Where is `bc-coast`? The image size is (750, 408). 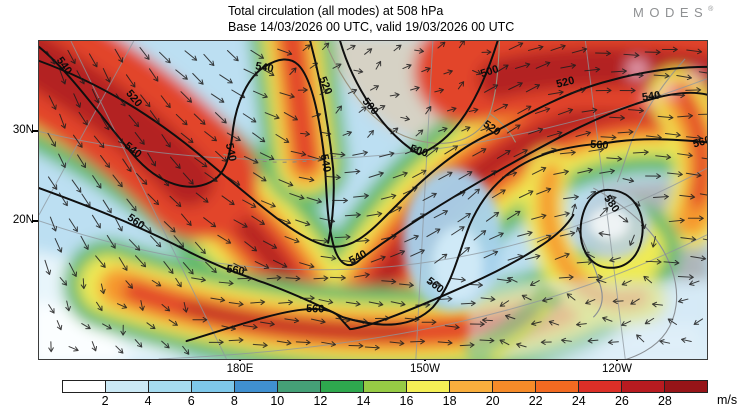
bc-coast is located at coordinates (651, 120).